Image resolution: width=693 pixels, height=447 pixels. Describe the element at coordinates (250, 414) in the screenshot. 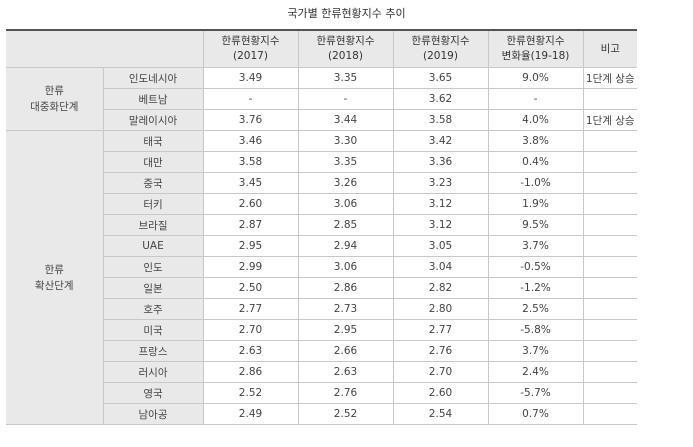

I see `value-2017: 2.49` at that location.